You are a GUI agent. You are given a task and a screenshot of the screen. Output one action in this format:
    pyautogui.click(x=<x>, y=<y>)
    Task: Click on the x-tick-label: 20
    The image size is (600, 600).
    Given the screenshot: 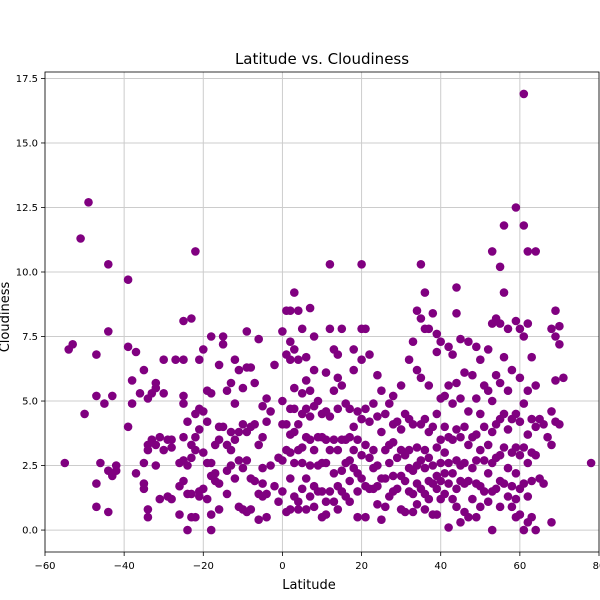 What is the action you would take?
    pyautogui.click(x=361, y=566)
    